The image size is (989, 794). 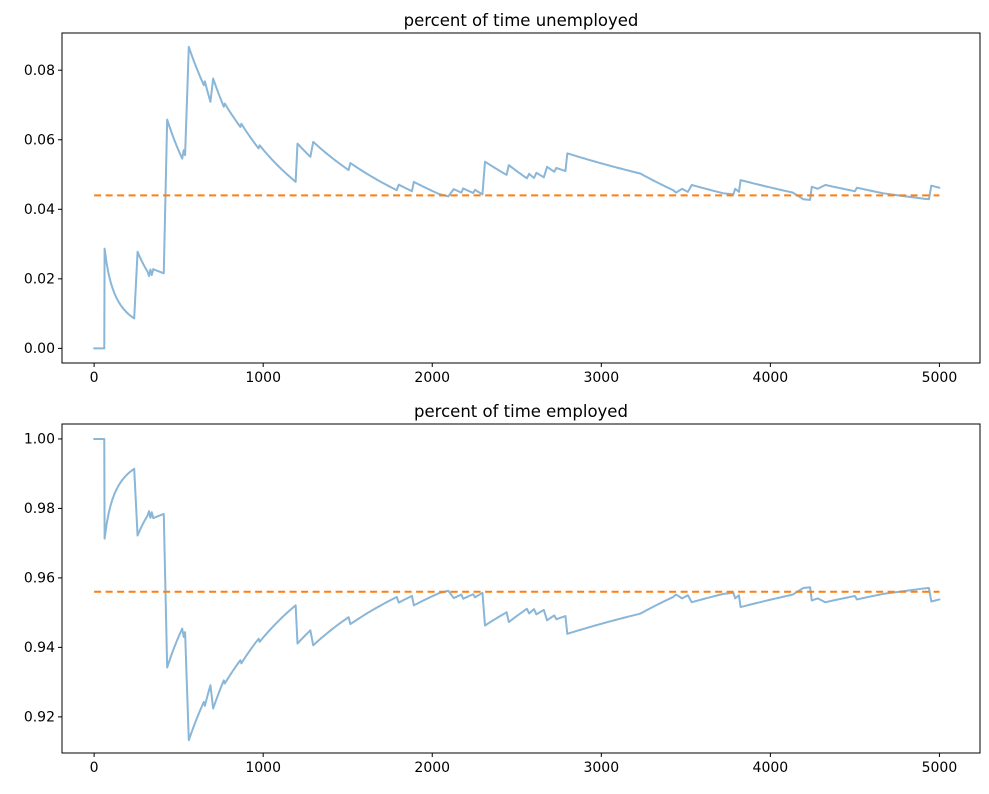 I want to click on y-tick-label: 0.98, so click(x=39, y=509).